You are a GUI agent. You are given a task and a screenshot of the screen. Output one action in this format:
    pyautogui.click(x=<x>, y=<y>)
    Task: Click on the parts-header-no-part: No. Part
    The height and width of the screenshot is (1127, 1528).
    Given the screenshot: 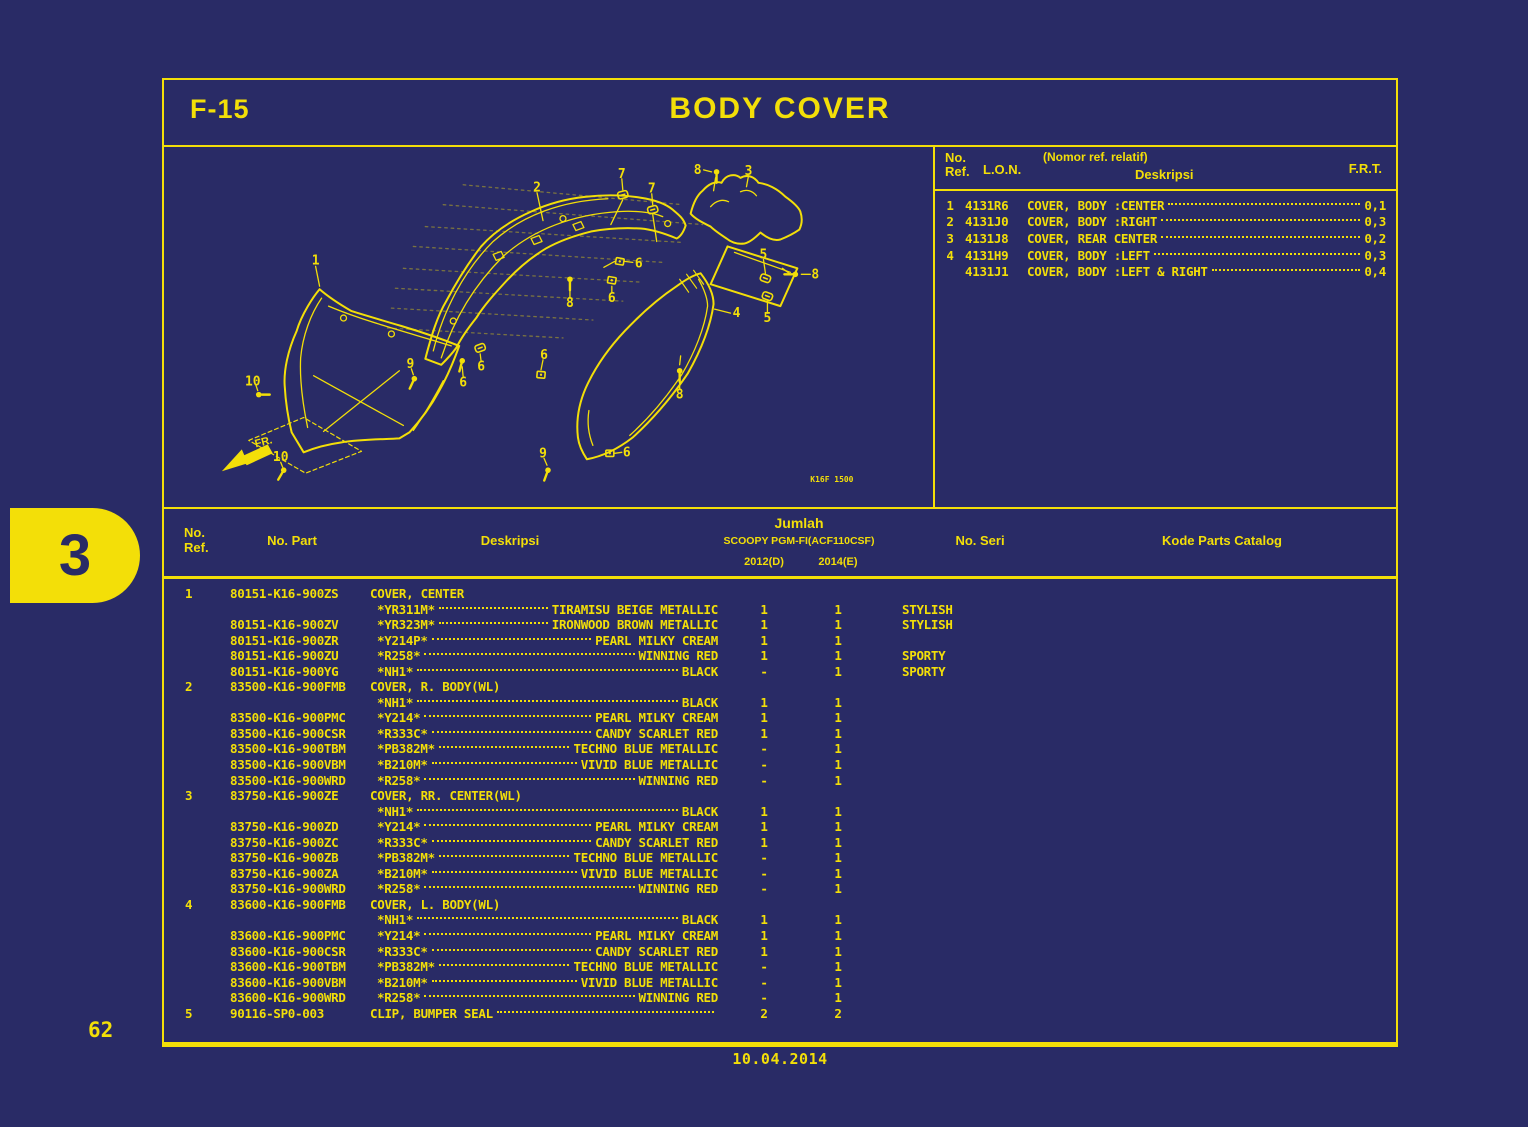 What is the action you would take?
    pyautogui.click(x=292, y=540)
    